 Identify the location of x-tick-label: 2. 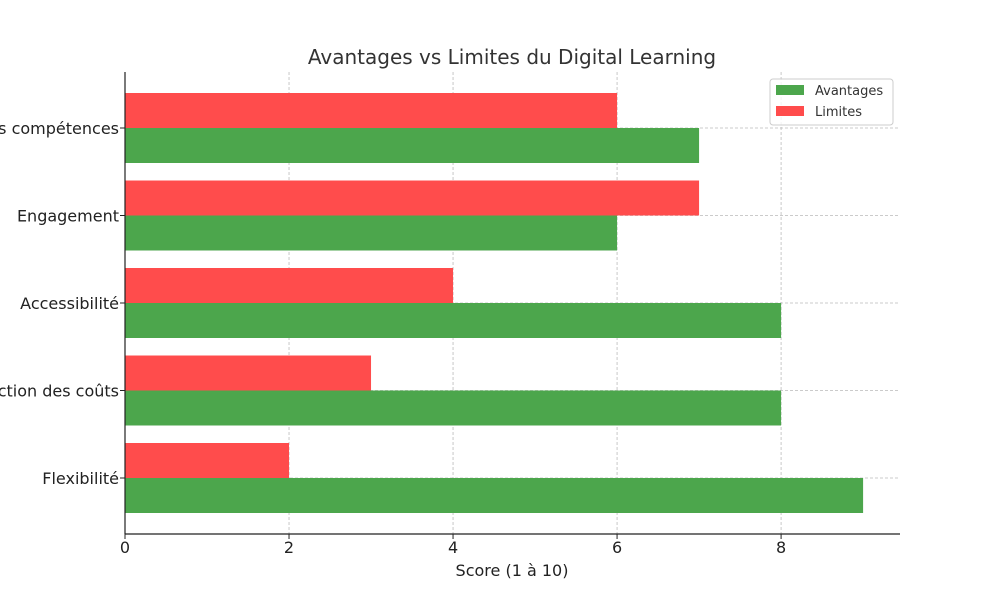
(289, 547).